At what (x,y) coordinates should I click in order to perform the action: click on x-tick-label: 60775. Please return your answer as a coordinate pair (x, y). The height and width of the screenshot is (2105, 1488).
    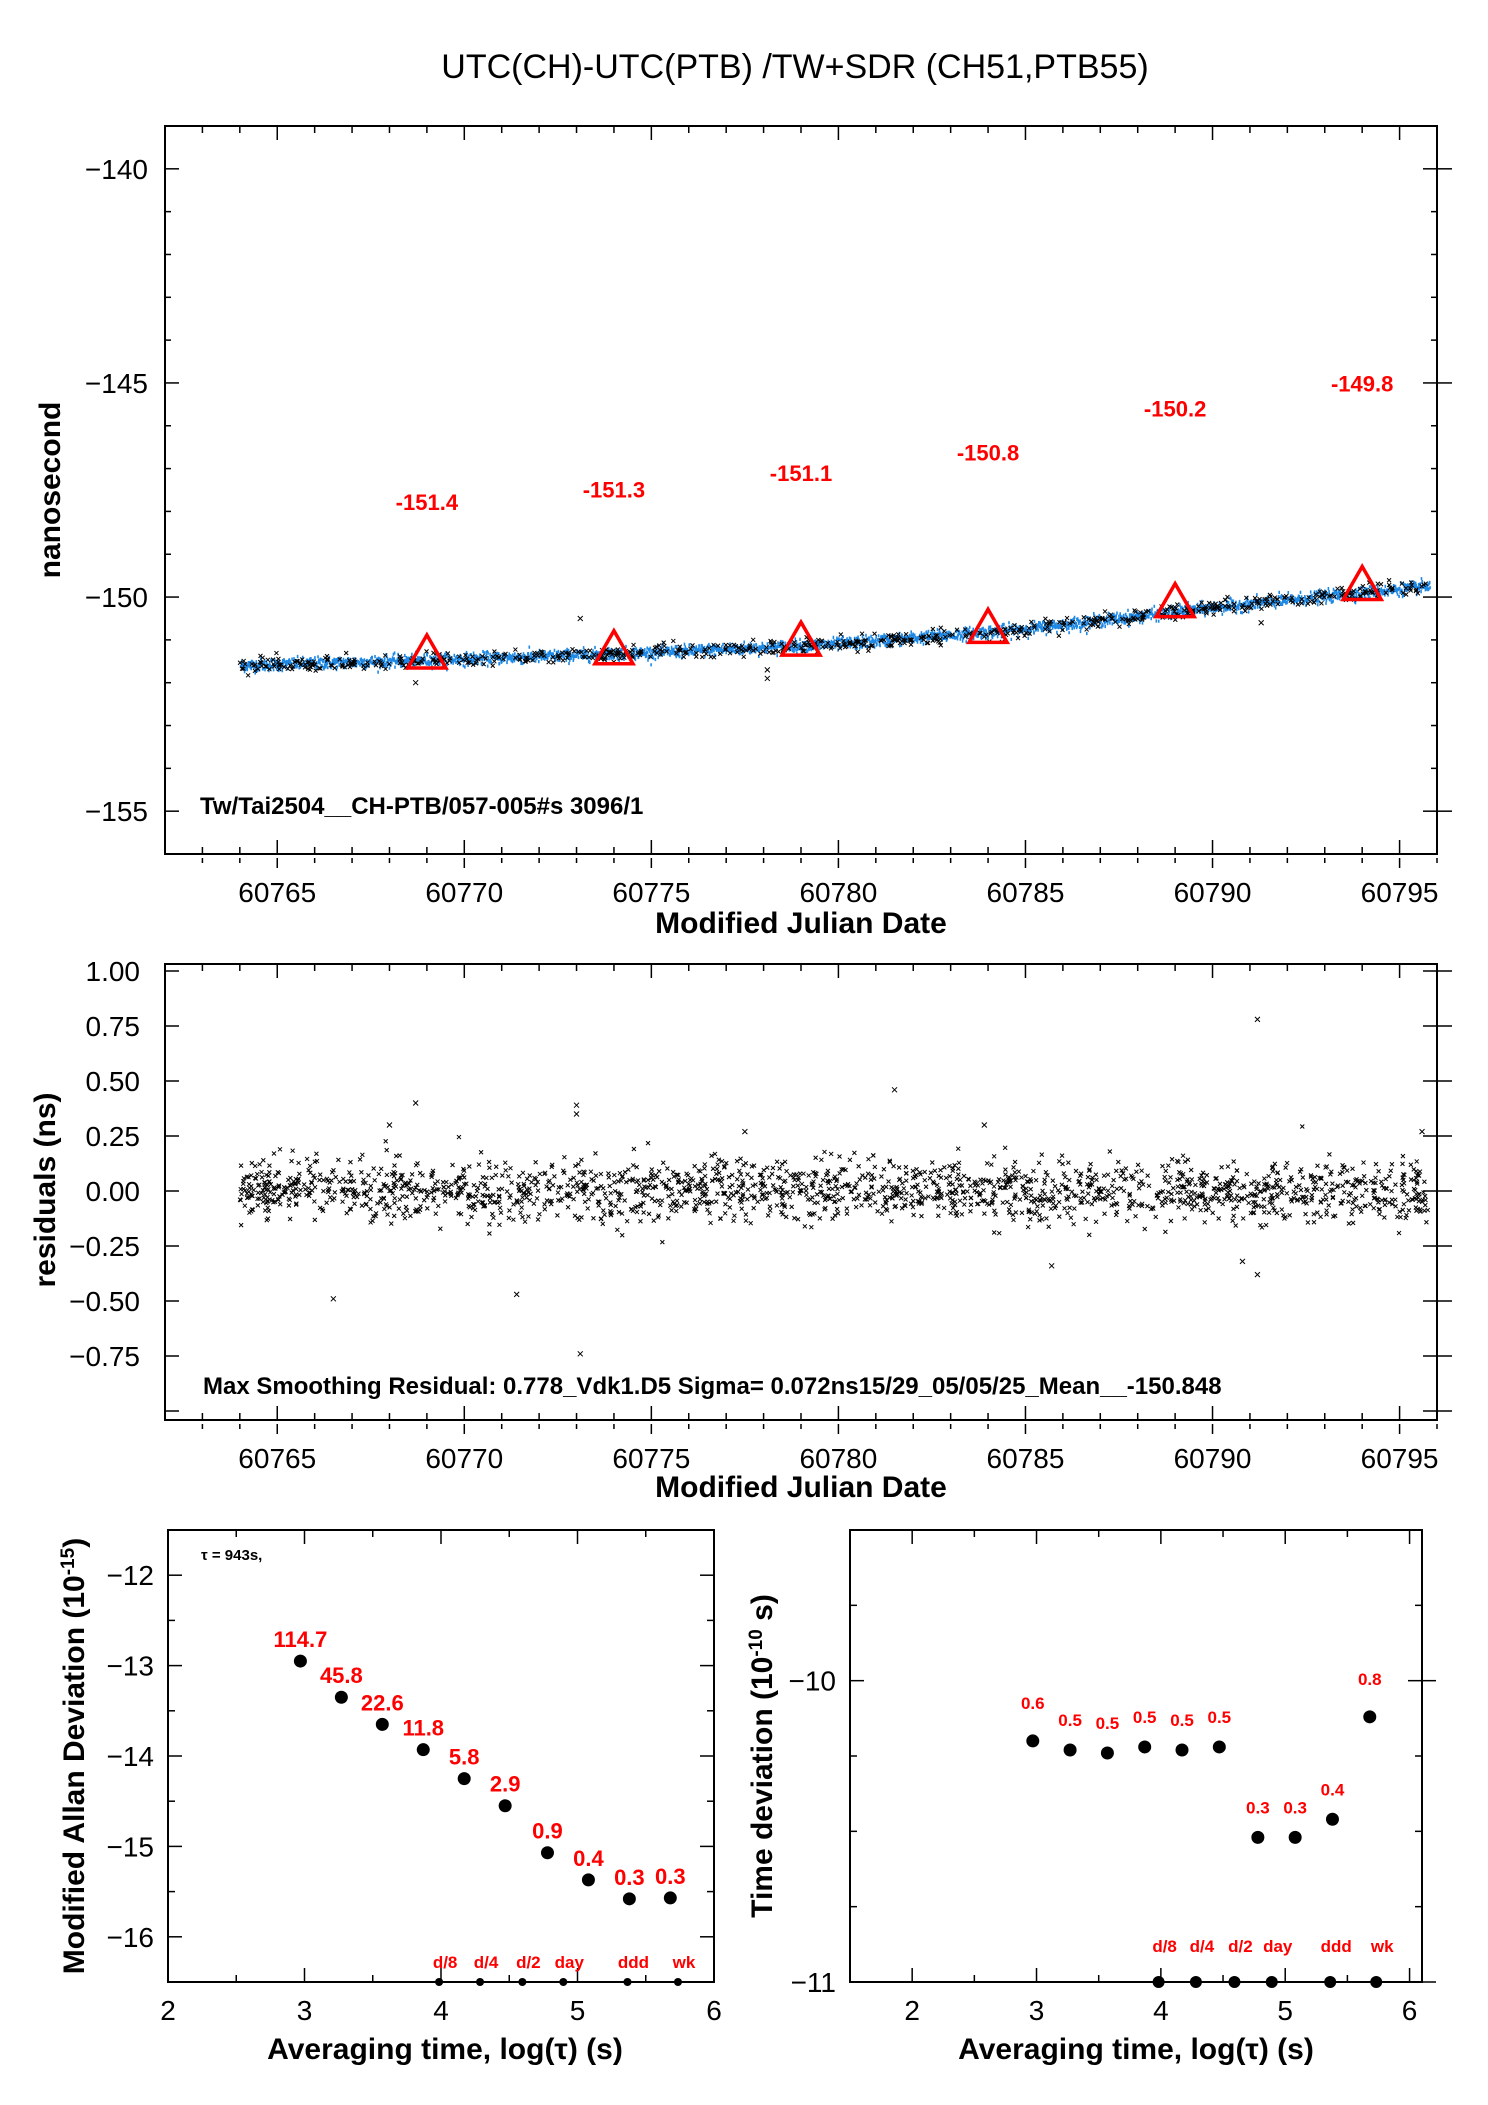
    Looking at the image, I should click on (651, 1458).